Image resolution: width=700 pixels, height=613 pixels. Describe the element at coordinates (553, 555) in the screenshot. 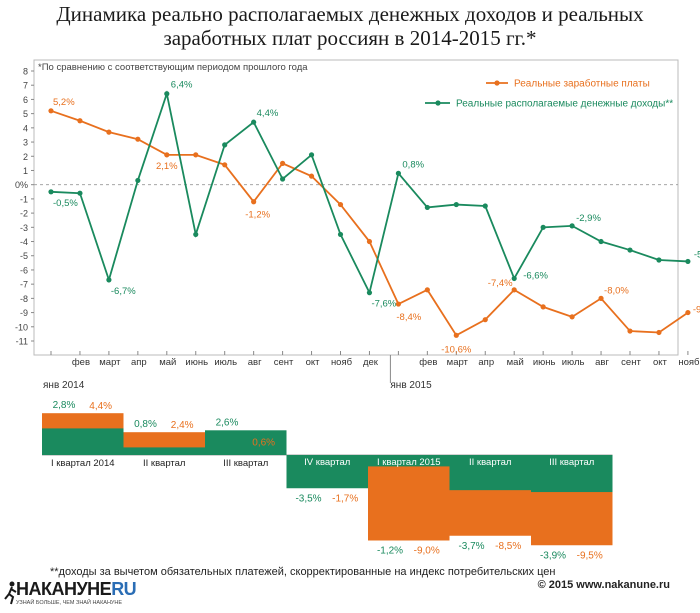

I see `bar-value-income: -3,9%` at that location.